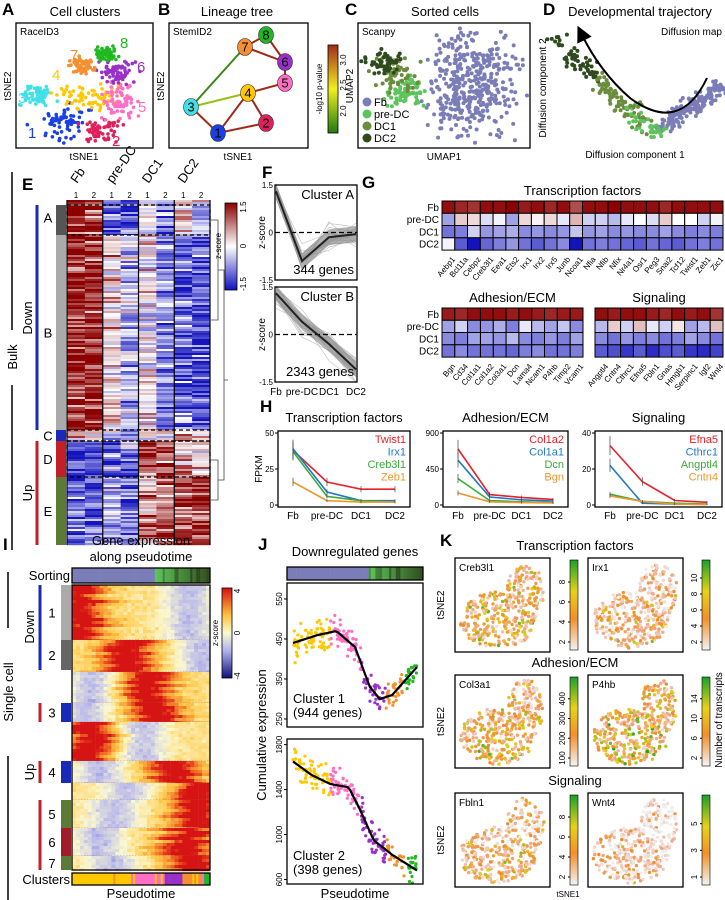  Describe the element at coordinates (269, 433) in the screenshot. I see `y-tick-label: 50` at that location.